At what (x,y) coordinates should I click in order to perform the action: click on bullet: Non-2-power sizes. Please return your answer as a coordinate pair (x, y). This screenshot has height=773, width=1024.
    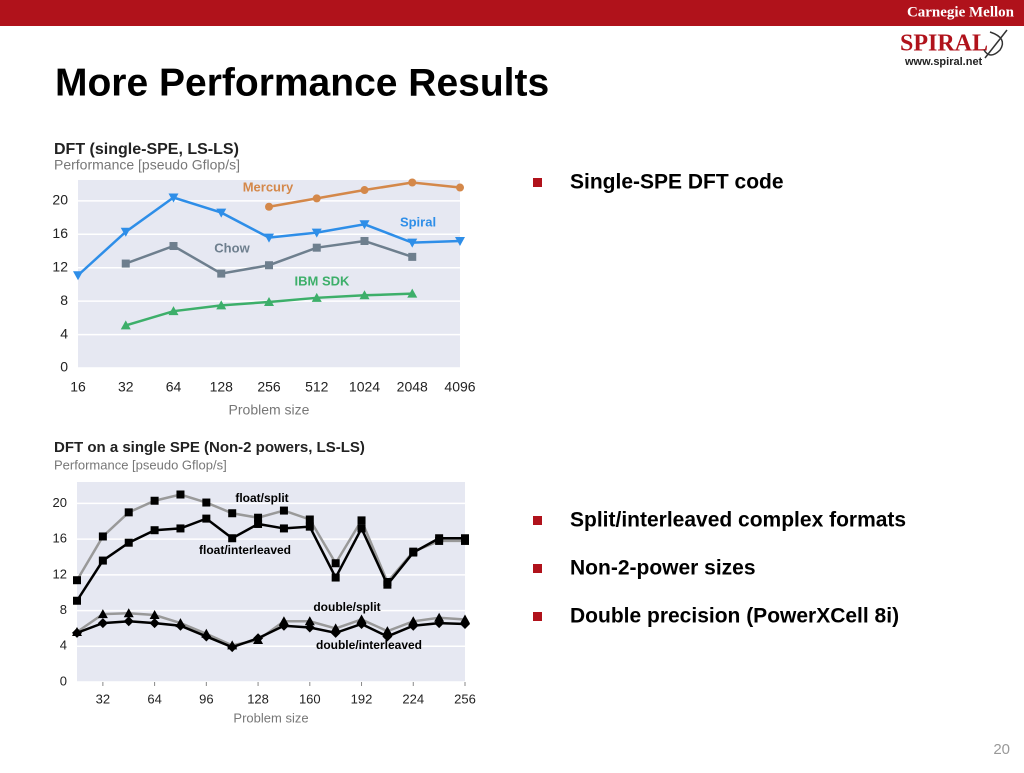
    Looking at the image, I should click on (663, 568).